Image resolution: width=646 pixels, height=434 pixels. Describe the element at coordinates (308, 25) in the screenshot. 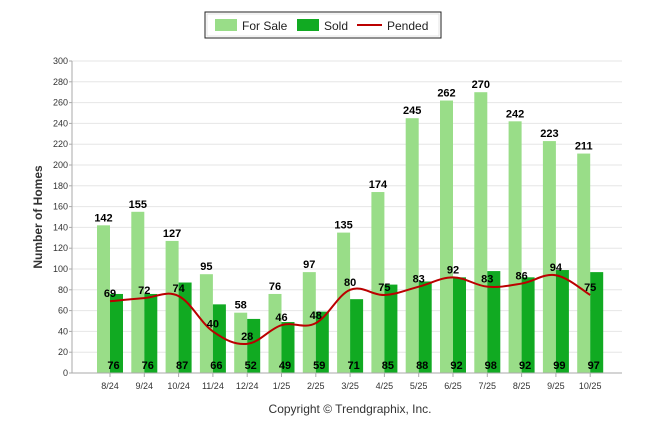

I see `legend-swatch-sold` at that location.